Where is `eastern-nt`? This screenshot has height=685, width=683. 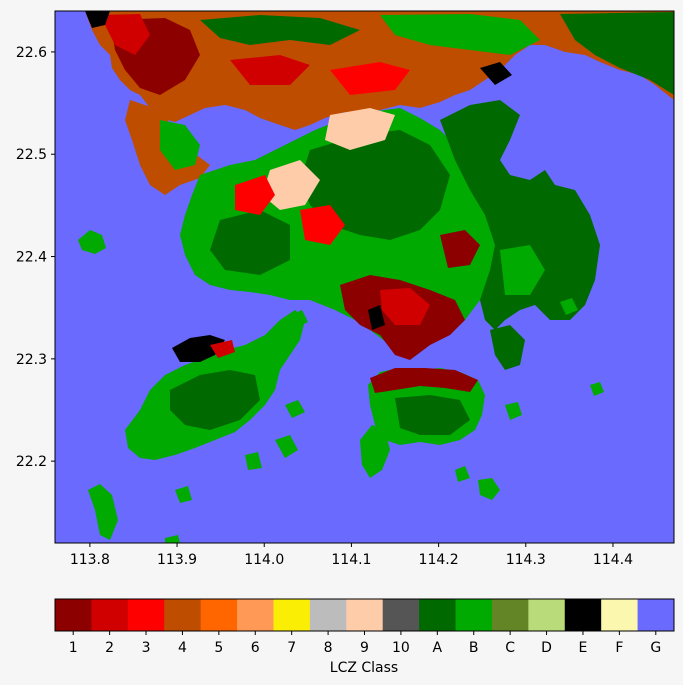 eastern-nt is located at coordinates (520, 215).